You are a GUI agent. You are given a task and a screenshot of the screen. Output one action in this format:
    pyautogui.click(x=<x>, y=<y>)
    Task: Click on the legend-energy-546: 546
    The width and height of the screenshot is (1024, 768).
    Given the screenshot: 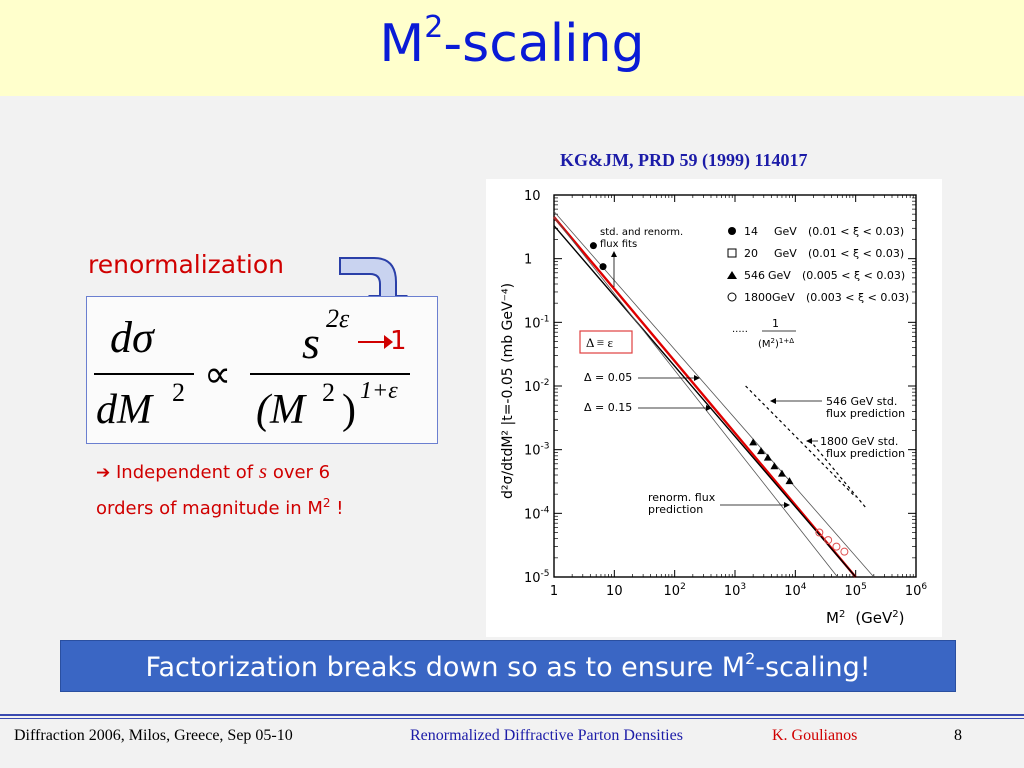 What is the action you would take?
    pyautogui.click(x=754, y=275)
    